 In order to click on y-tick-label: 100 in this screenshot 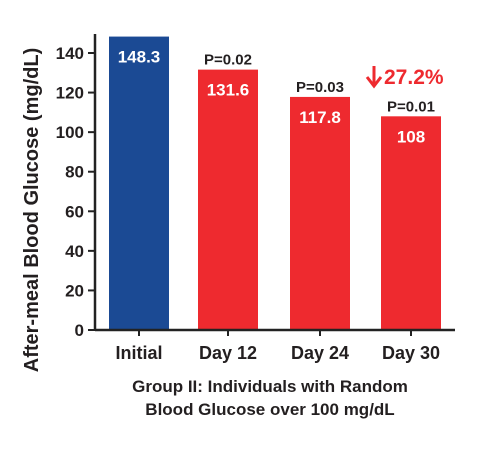, I will do `click(70, 132)`.